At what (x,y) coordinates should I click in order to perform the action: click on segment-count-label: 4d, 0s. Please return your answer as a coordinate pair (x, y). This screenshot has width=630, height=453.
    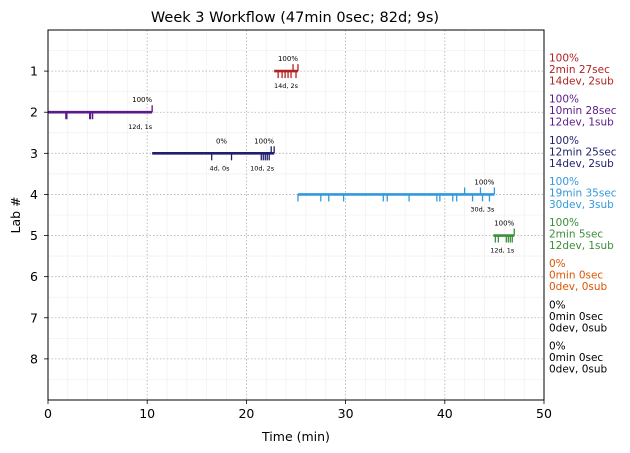
    Looking at the image, I should click on (220, 168).